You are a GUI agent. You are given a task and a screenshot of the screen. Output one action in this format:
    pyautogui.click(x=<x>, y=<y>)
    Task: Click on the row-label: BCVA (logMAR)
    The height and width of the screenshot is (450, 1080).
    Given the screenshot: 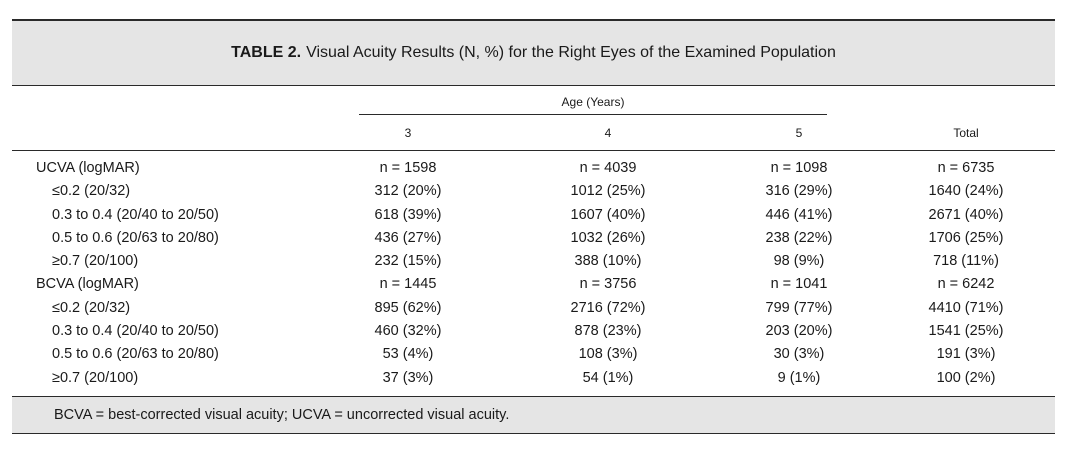 What is the action you would take?
    pyautogui.click(x=87, y=284)
    